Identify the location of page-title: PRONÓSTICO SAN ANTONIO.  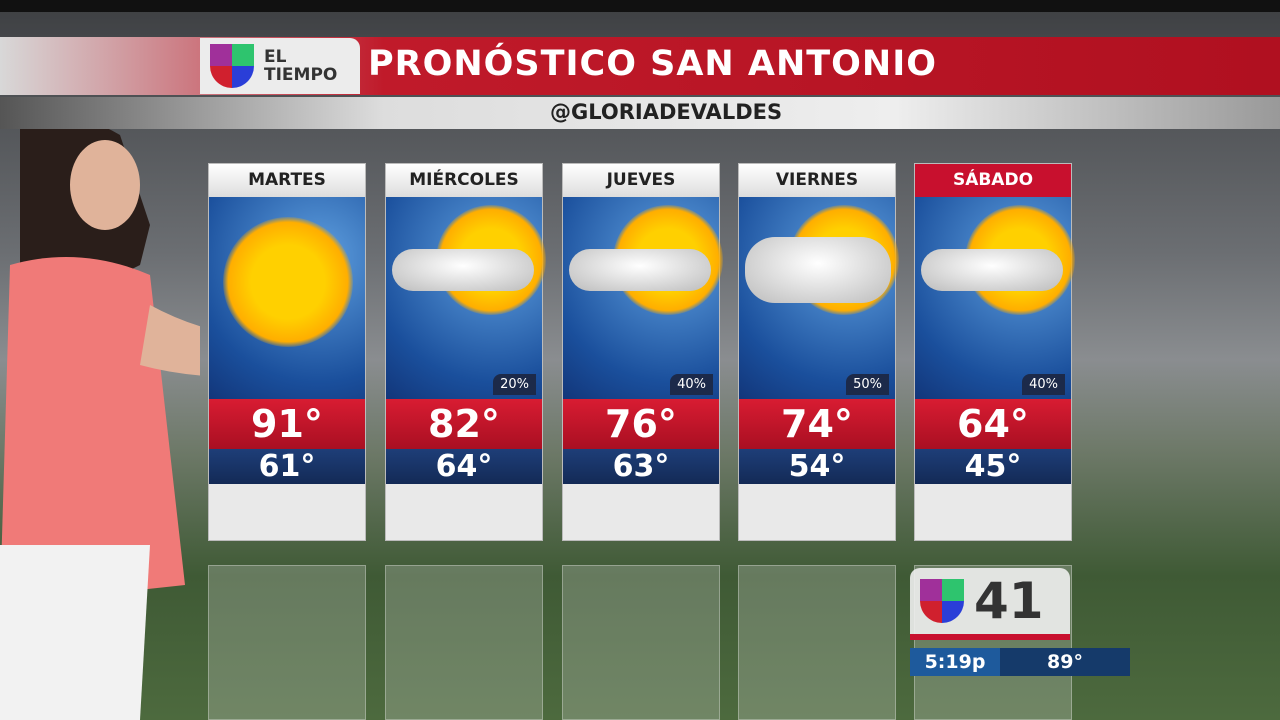
(652, 64).